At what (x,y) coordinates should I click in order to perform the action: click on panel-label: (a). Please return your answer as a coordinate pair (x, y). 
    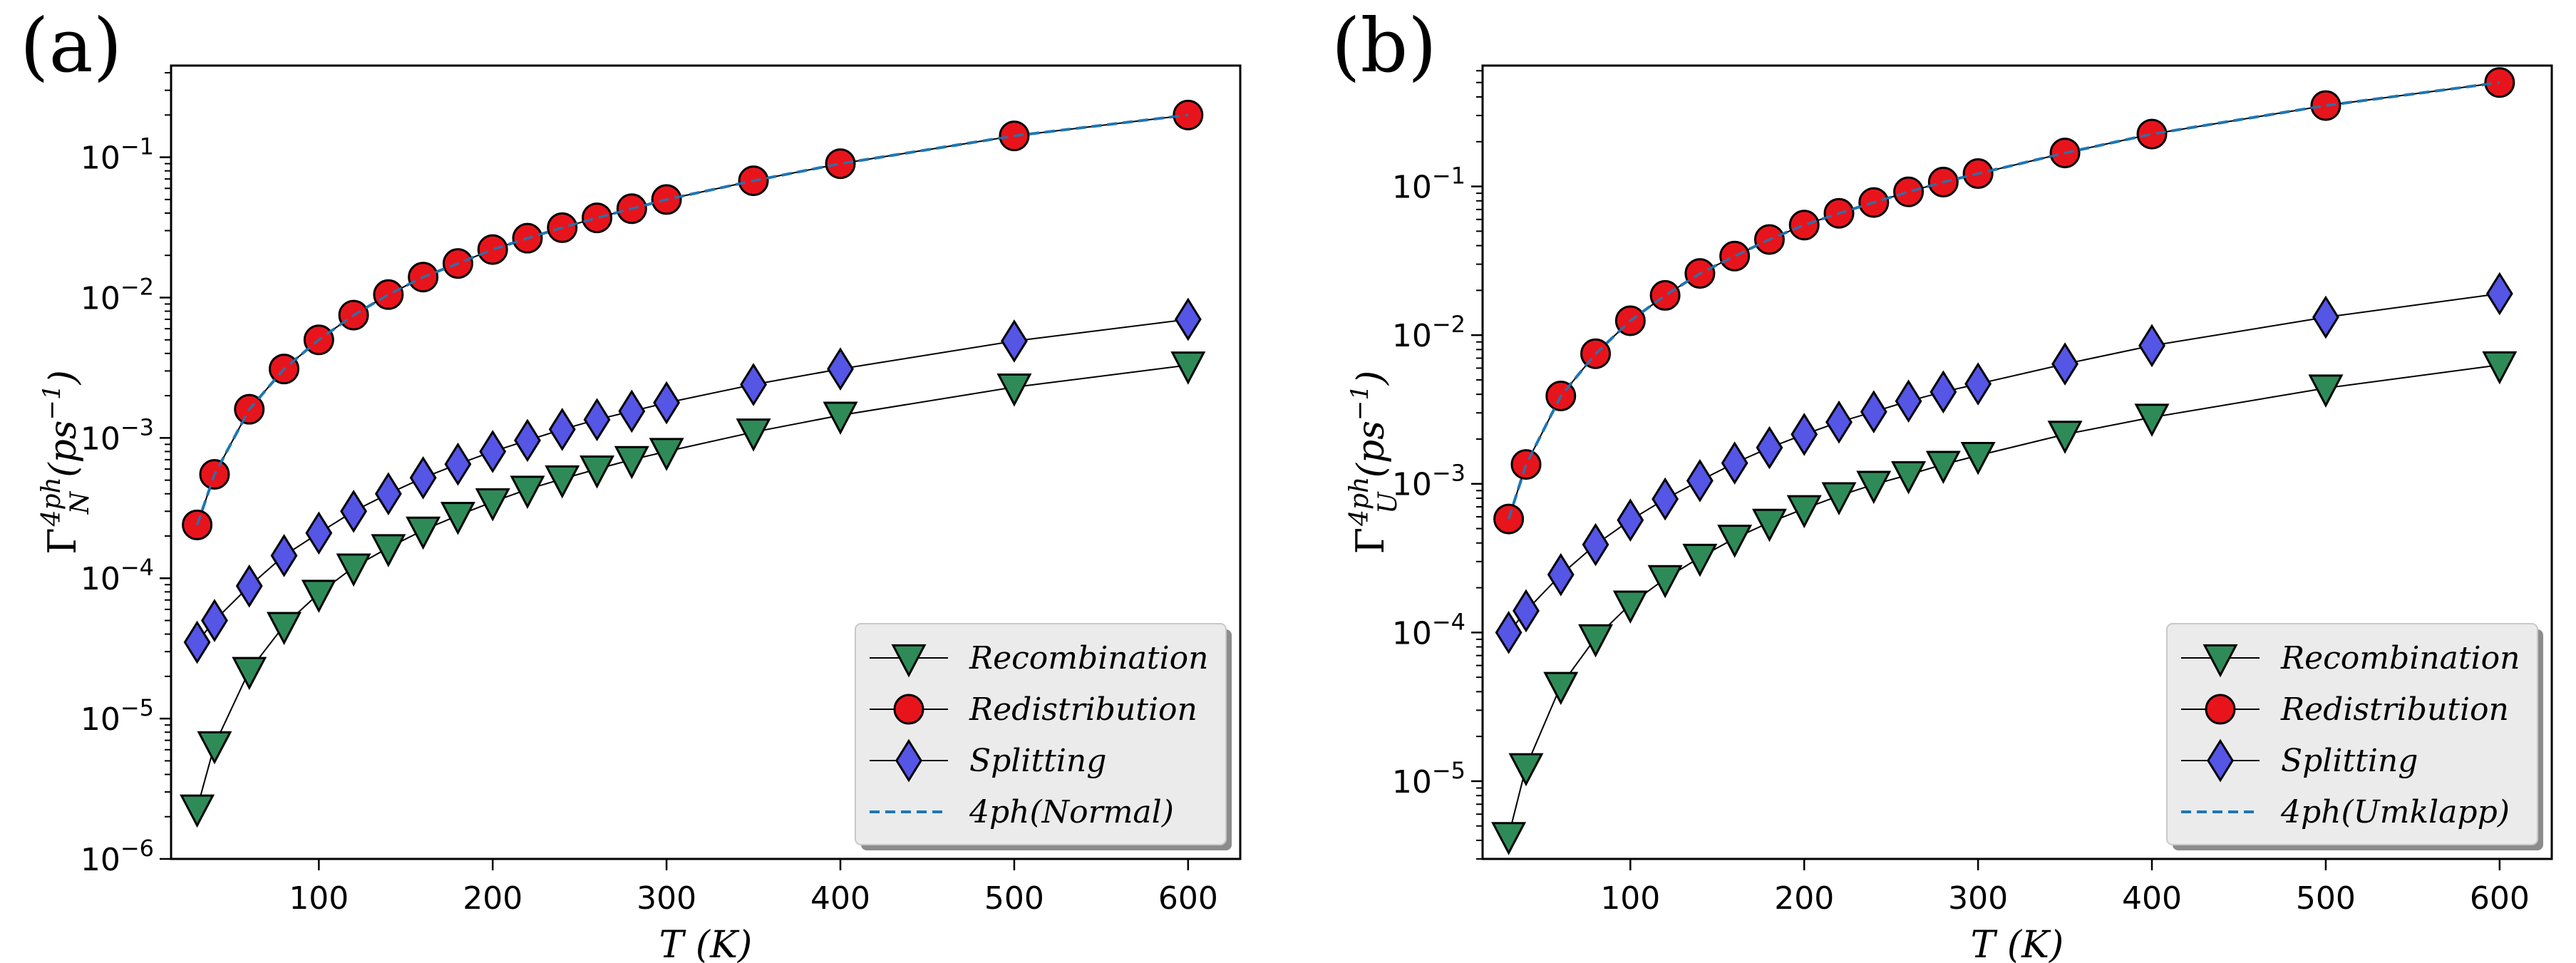
    Looking at the image, I should click on (71, 45).